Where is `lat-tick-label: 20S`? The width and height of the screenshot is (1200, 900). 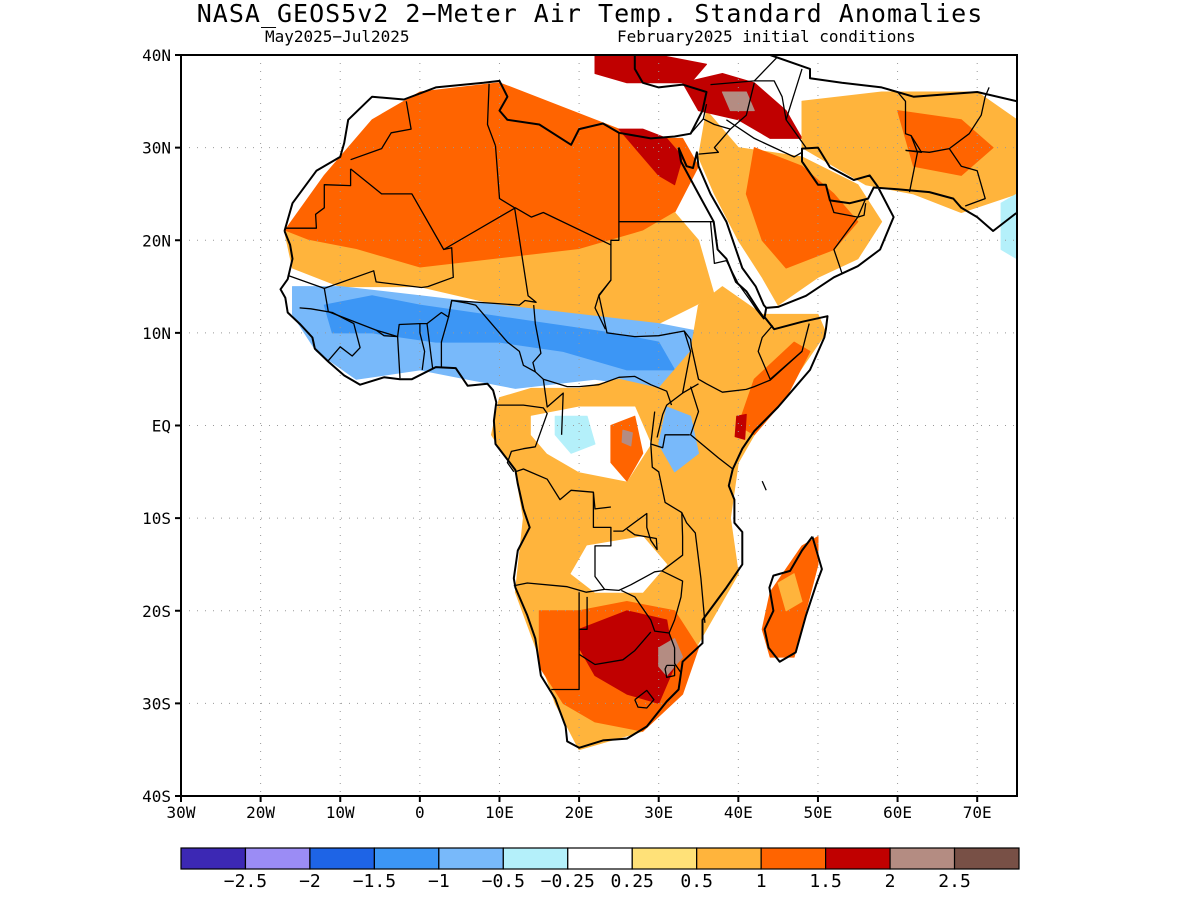
lat-tick-label: 20S is located at coordinates (156, 611).